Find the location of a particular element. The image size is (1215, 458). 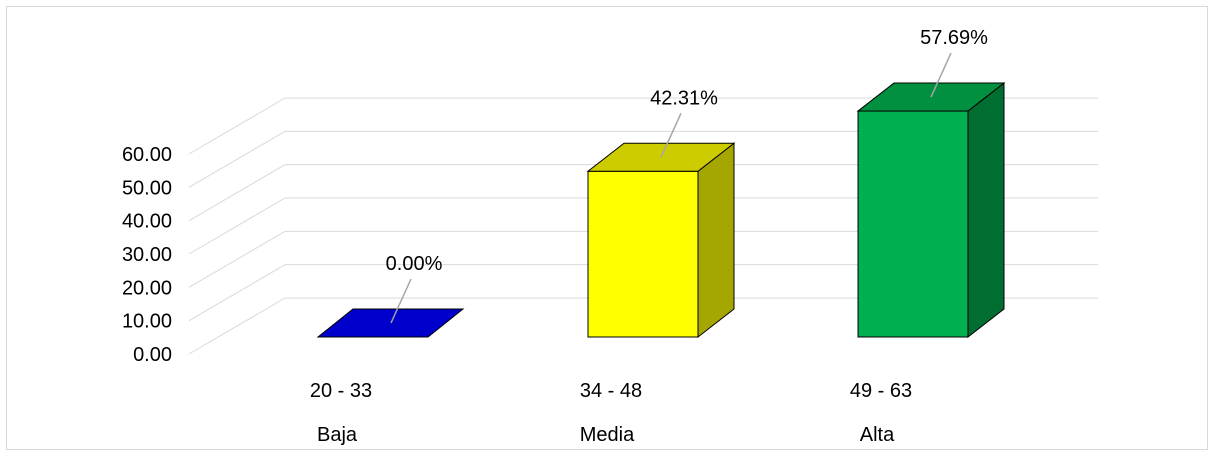

y-tick-label: 30.00 is located at coordinates (147, 255).